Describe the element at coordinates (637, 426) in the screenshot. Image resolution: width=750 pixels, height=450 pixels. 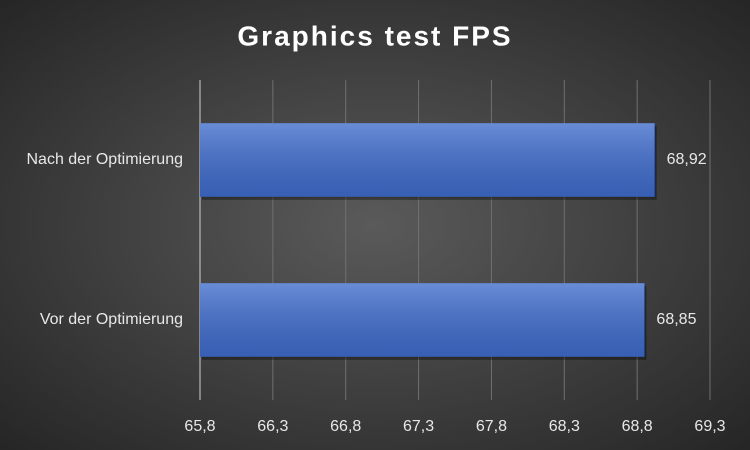
I see `x-tick-label: 68,8` at that location.